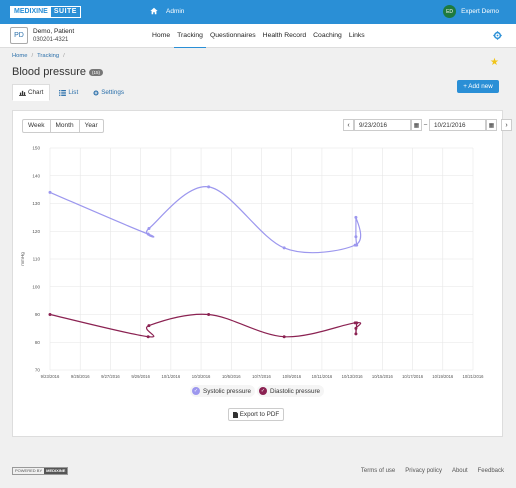 Image resolution: width=516 pixels, height=488 pixels. Describe the element at coordinates (423, 471) in the screenshot. I see `footer-privacy-link: Privacy policy` at that location.